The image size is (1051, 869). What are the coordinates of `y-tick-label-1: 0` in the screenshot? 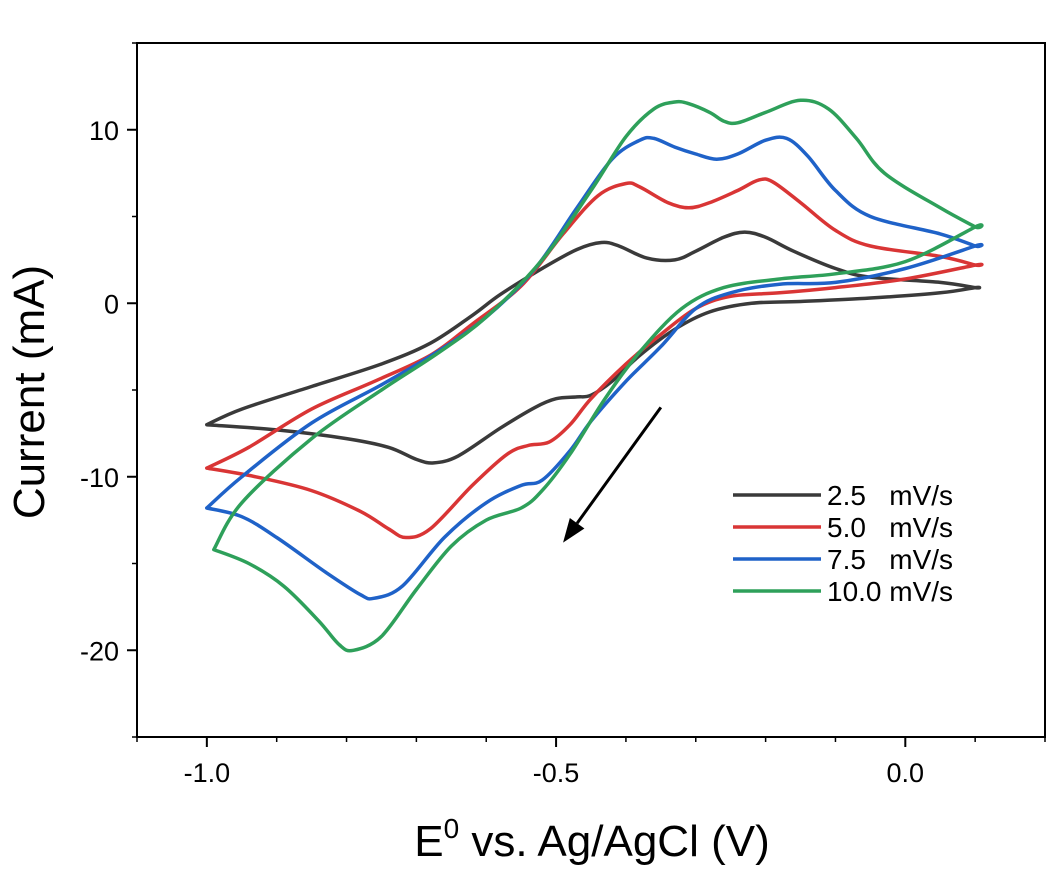 It's located at (111, 304).